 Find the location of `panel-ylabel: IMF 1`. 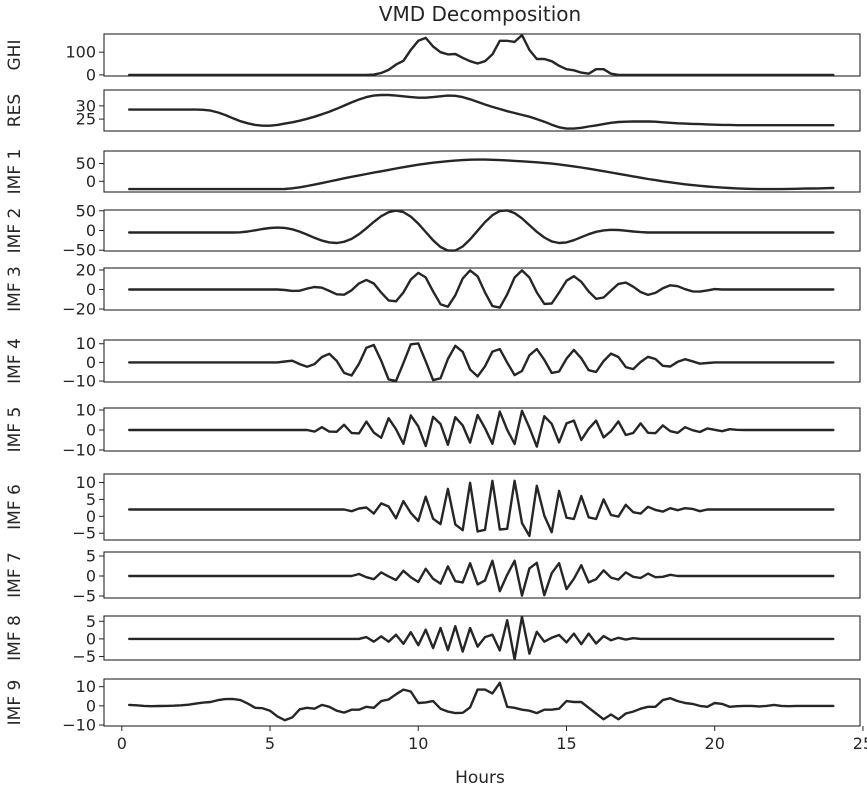

panel-ylabel: IMF 1 is located at coordinates (15, 172).